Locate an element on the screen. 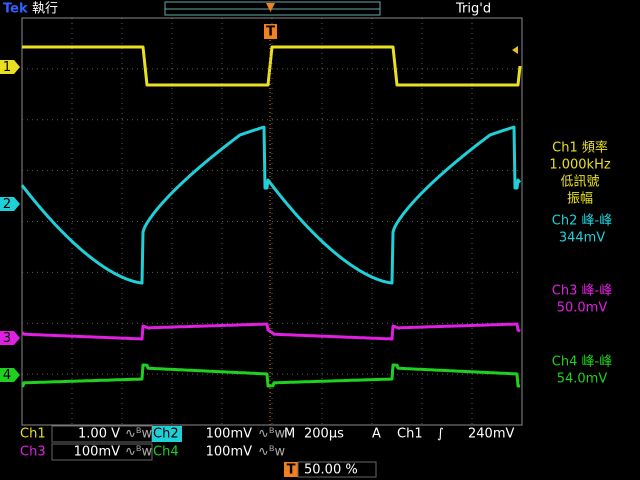 The width and height of the screenshot is (640, 480). ch4-marker-bg is located at coordinates (10, 375).